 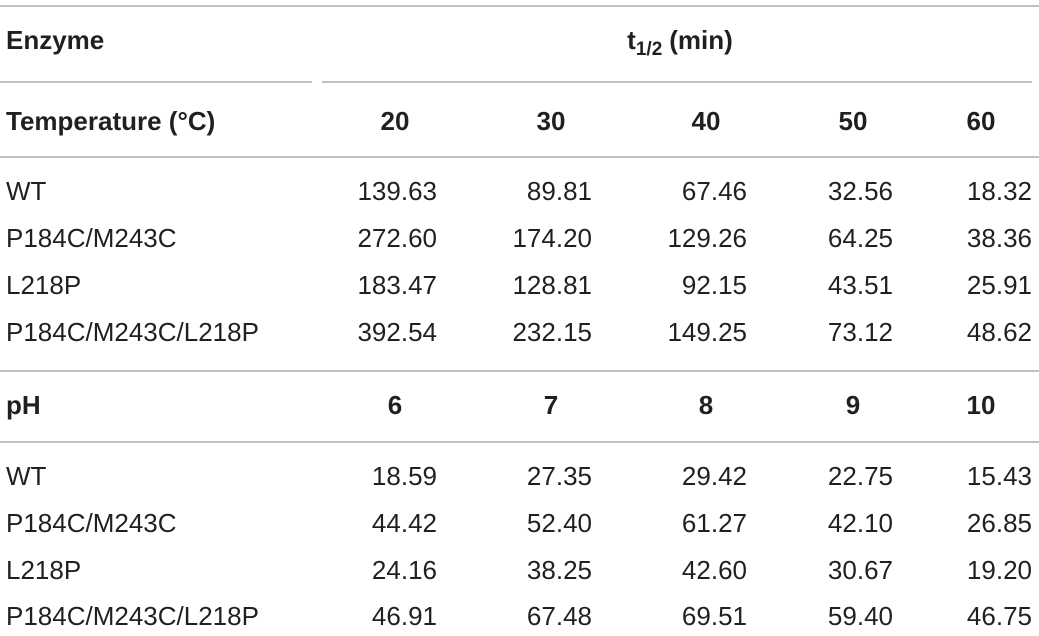 What do you see at coordinates (706, 405) in the screenshot?
I see `column-header: 8` at bounding box center [706, 405].